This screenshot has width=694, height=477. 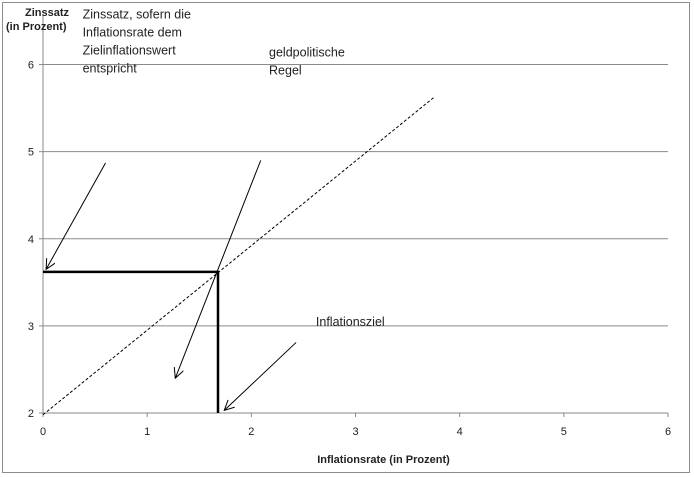 I want to click on x-tick-labels: 0 1 2 3 4 5 6, so click(x=355, y=432).